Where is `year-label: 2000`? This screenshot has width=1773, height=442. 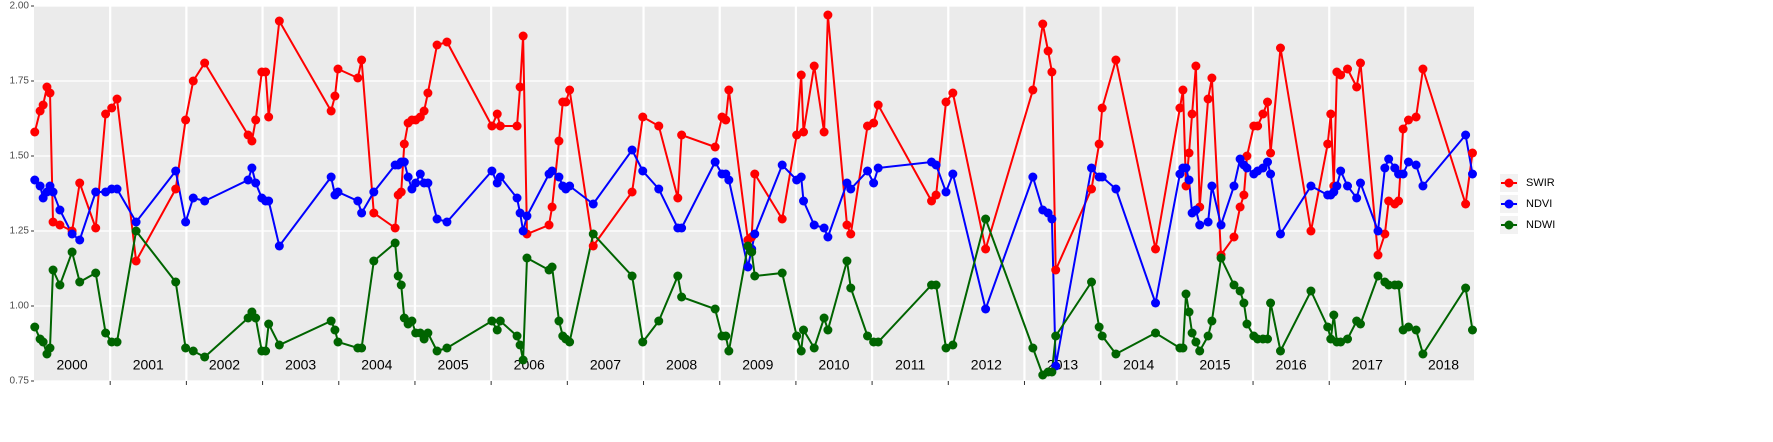
year-label: 2000 is located at coordinates (72, 365).